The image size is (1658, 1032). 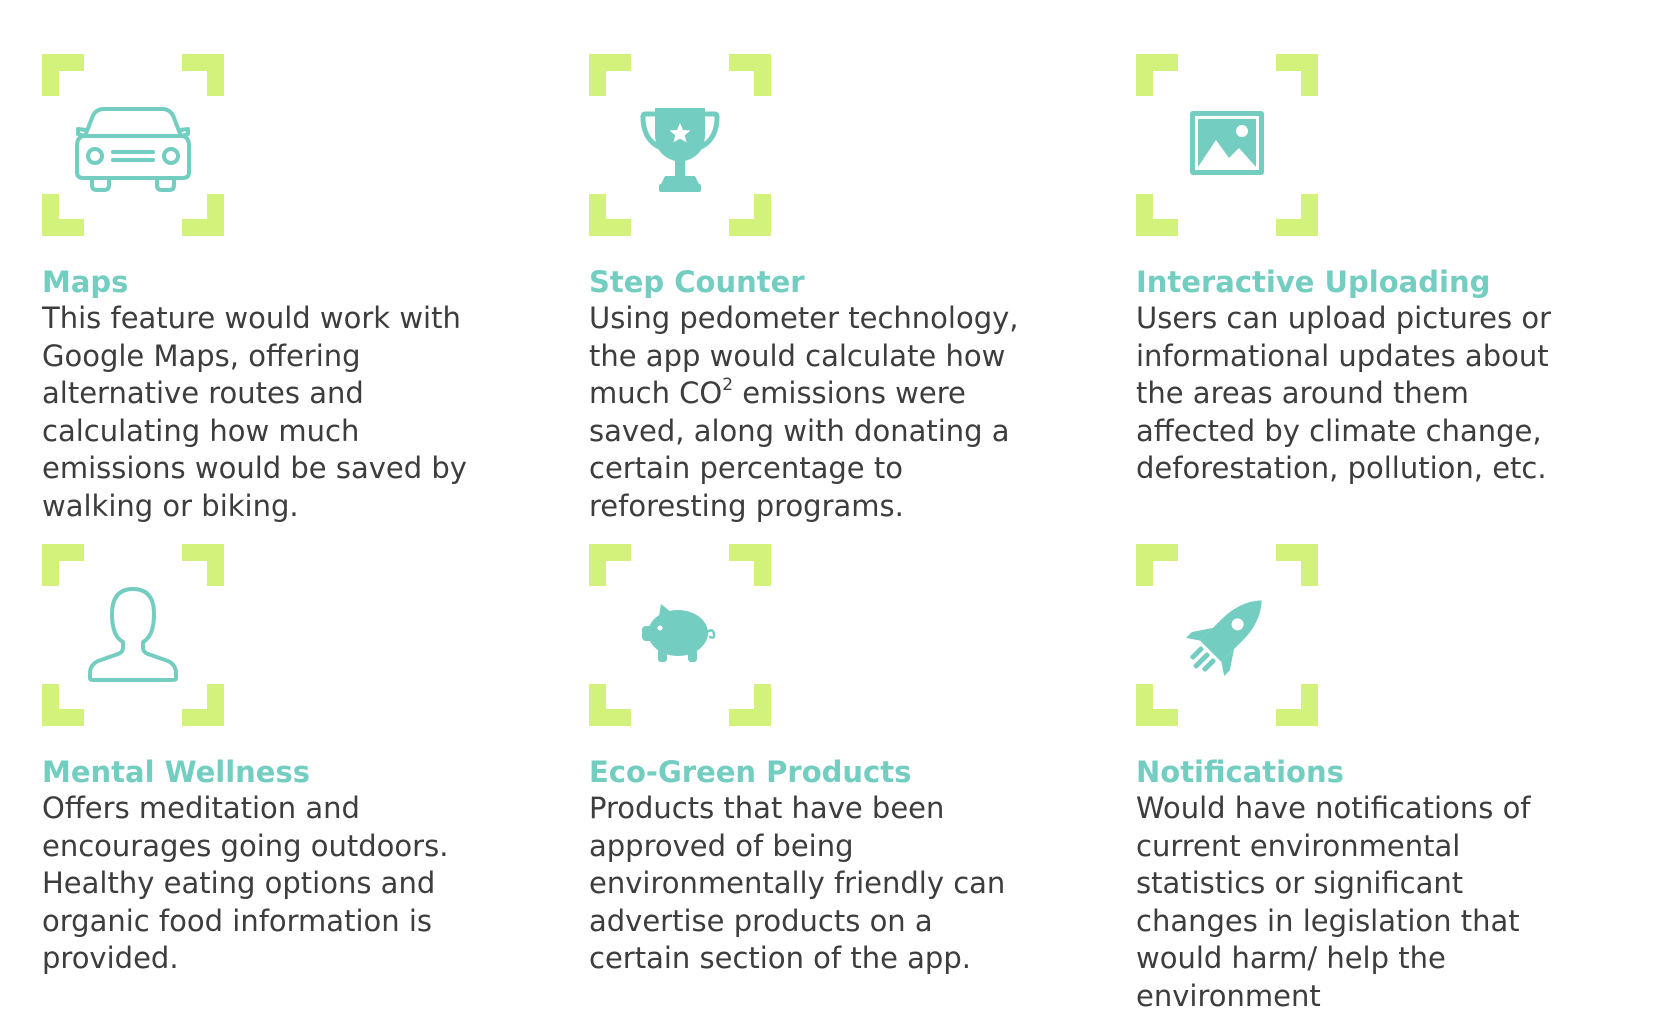 I want to click on description-line: saved, along with donating a, so click(x=799, y=430).